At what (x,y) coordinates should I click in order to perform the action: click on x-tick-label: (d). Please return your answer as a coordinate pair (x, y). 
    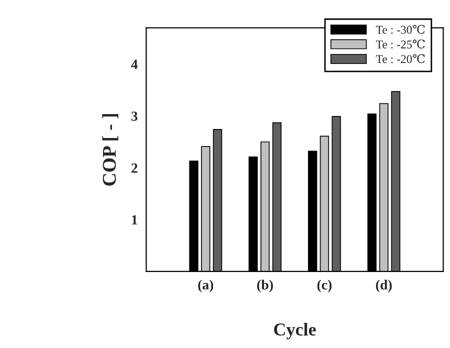
    Looking at the image, I should click on (384, 286).